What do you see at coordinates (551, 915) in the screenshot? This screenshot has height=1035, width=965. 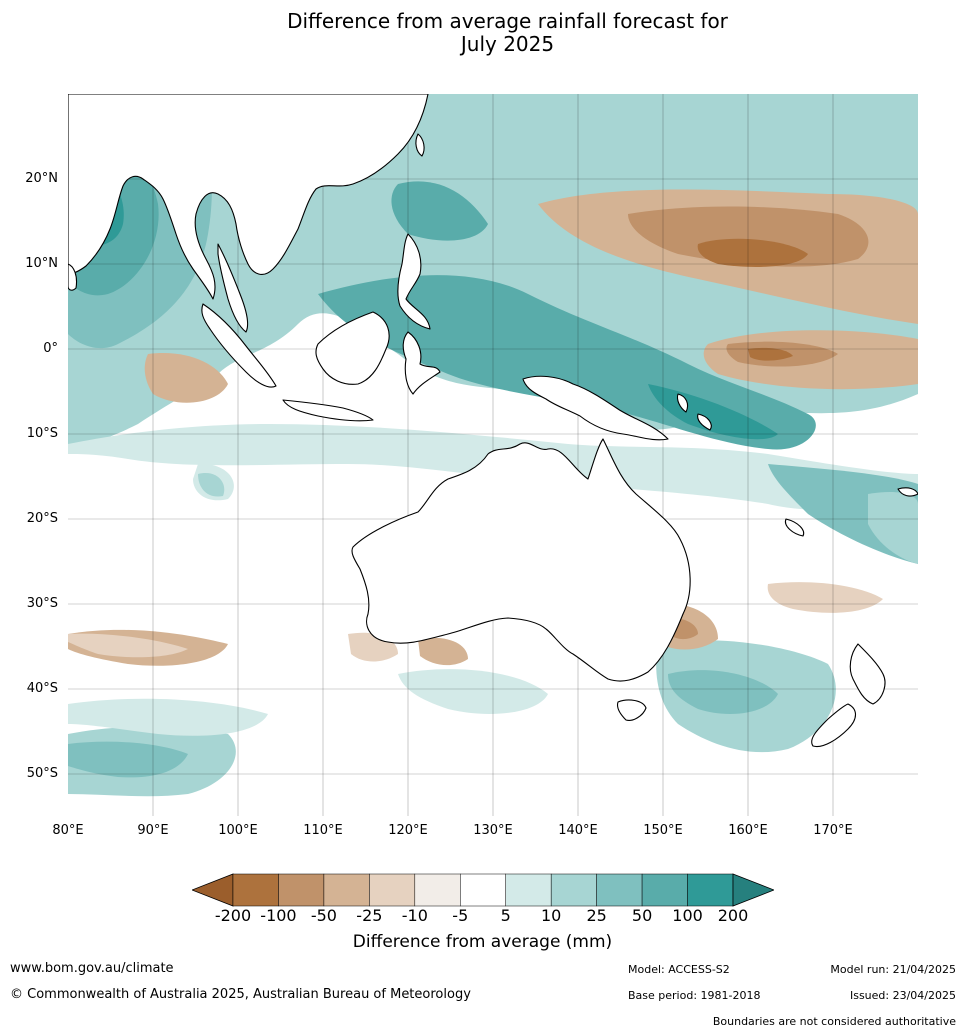 I see `legend-tick-label: 10` at bounding box center [551, 915].